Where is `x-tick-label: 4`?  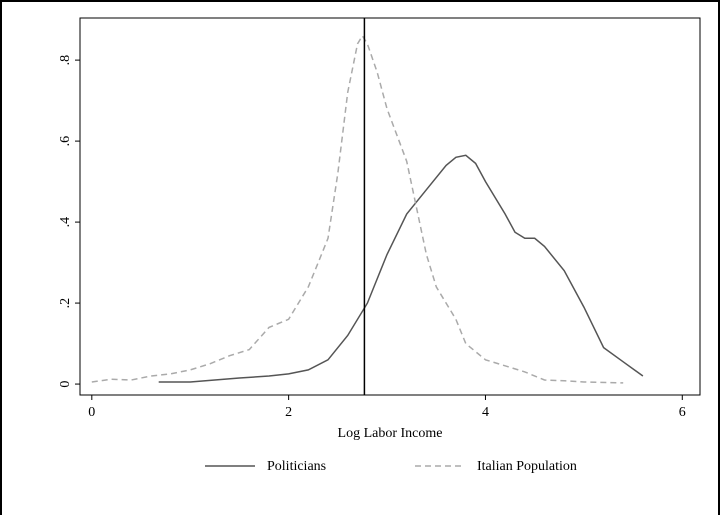
x-tick-label: 4 is located at coordinates (485, 412).